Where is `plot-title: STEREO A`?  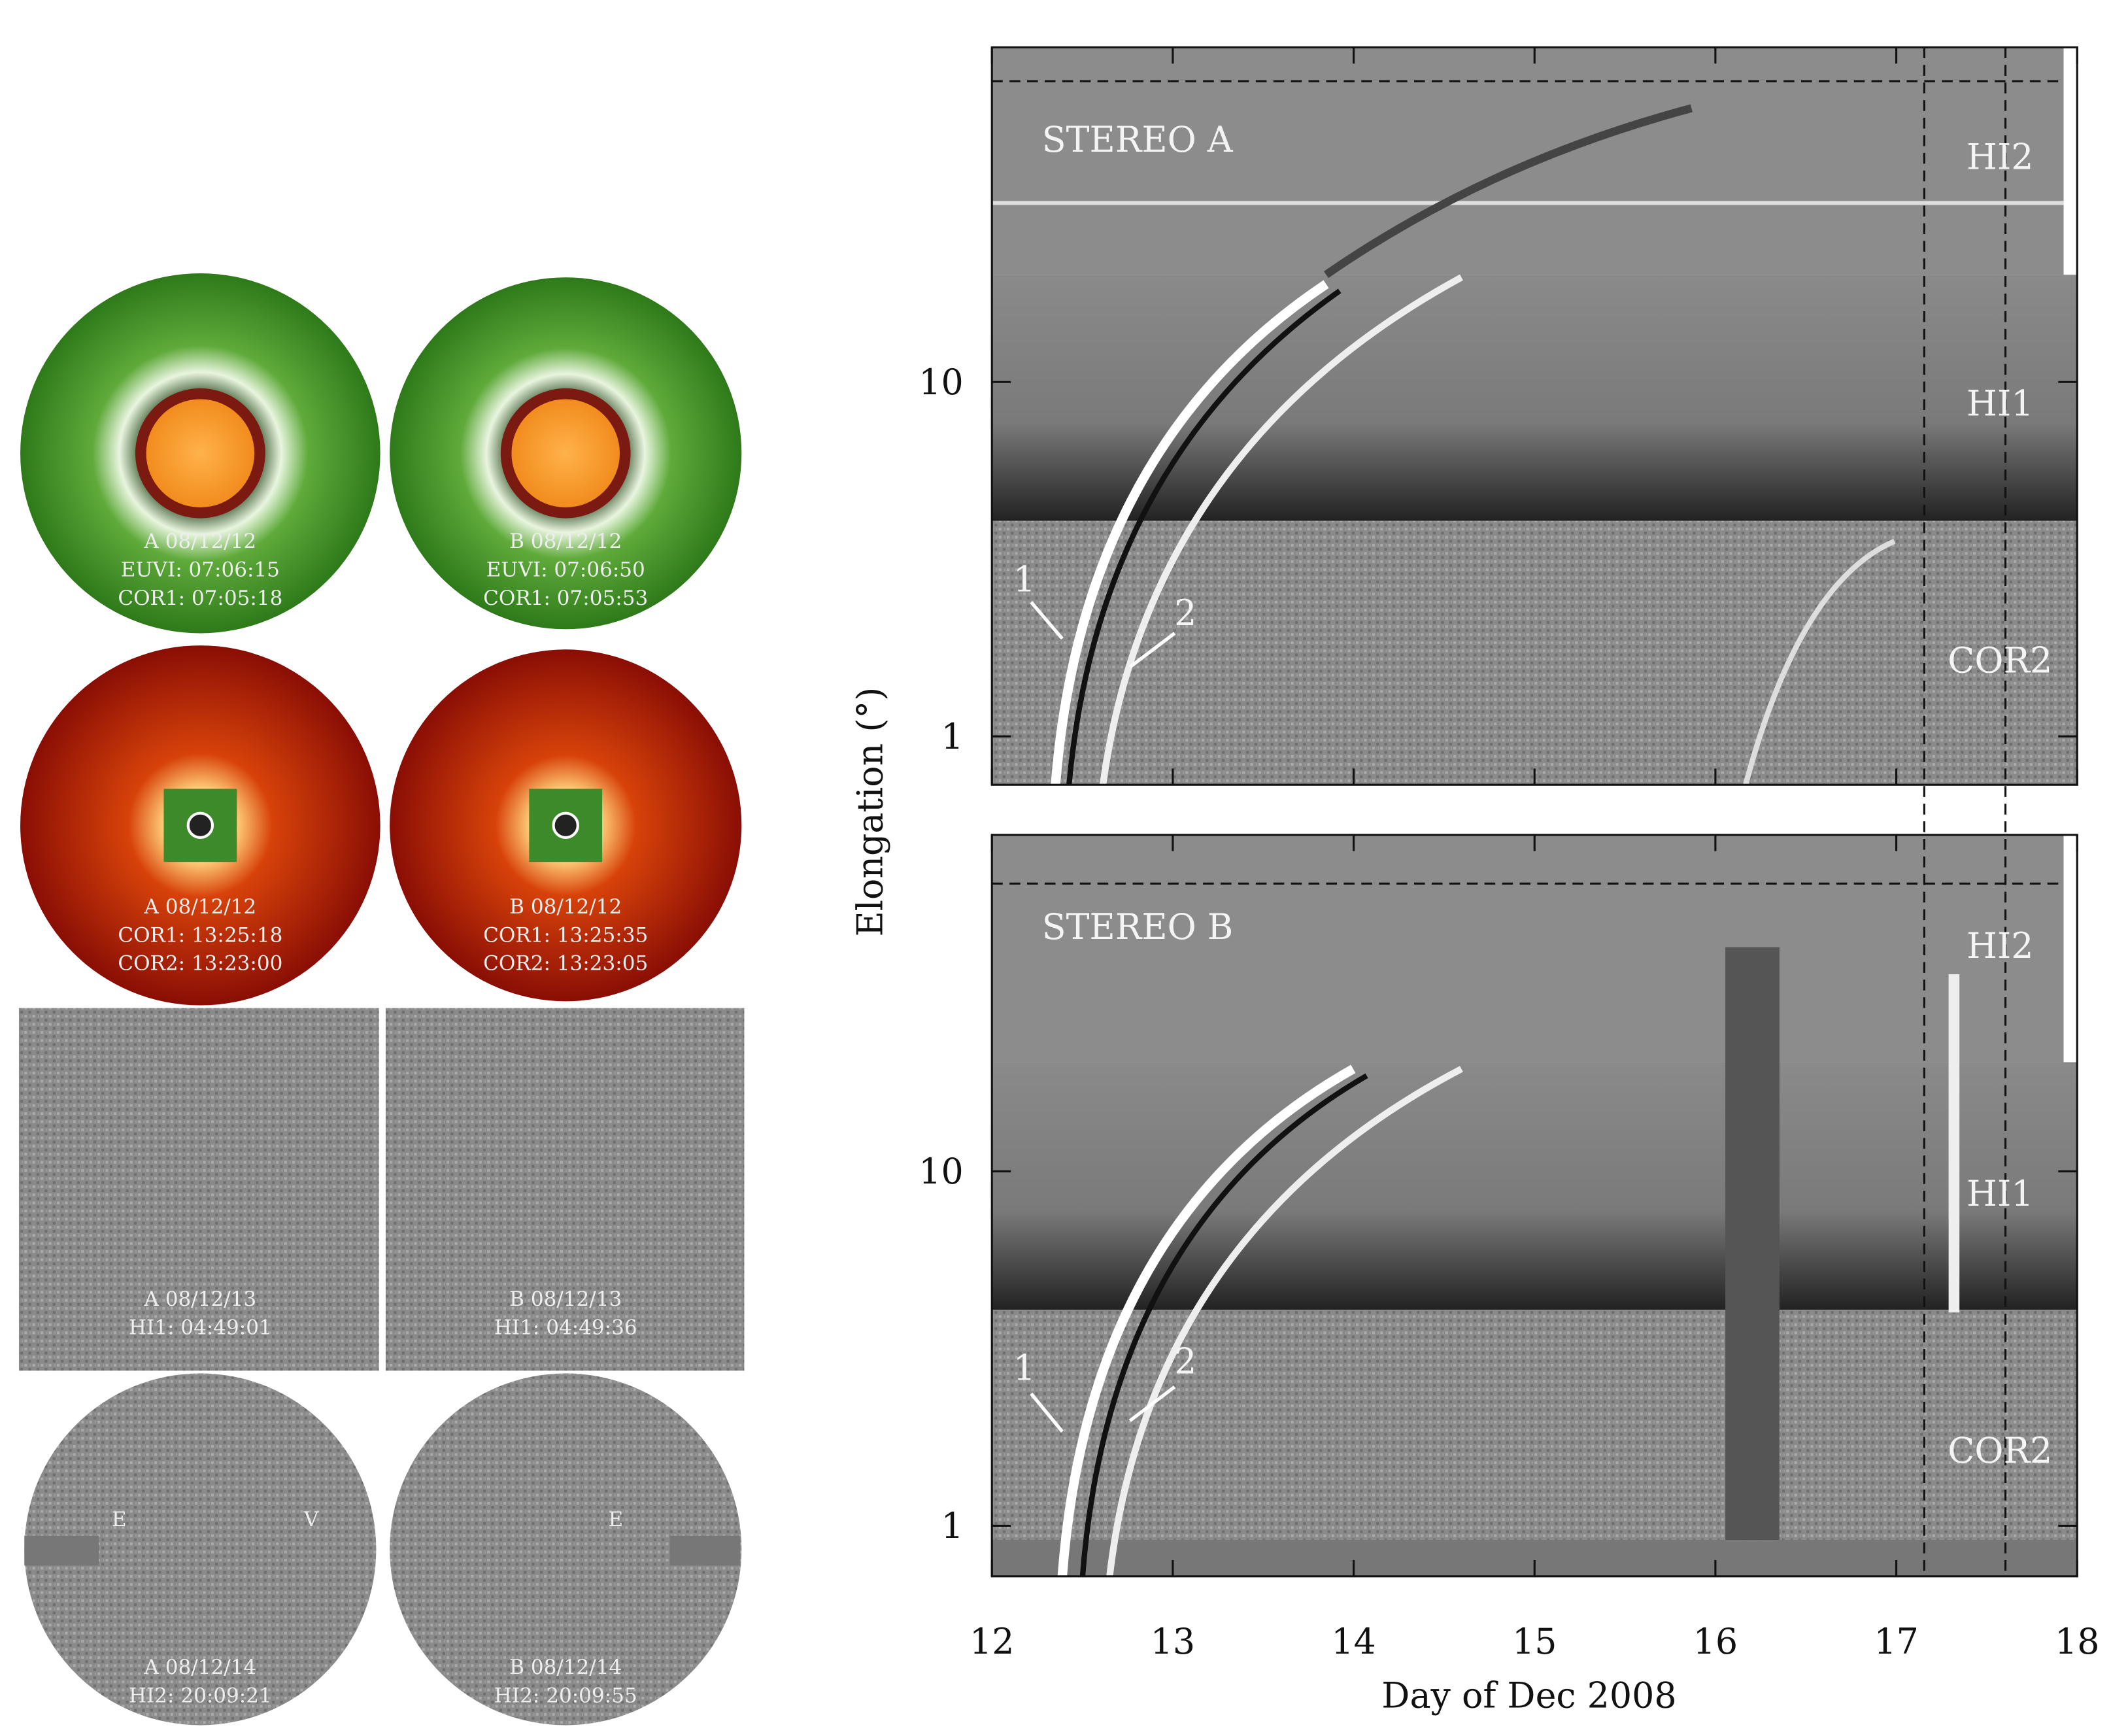
plot-title: STEREO A is located at coordinates (1138, 140).